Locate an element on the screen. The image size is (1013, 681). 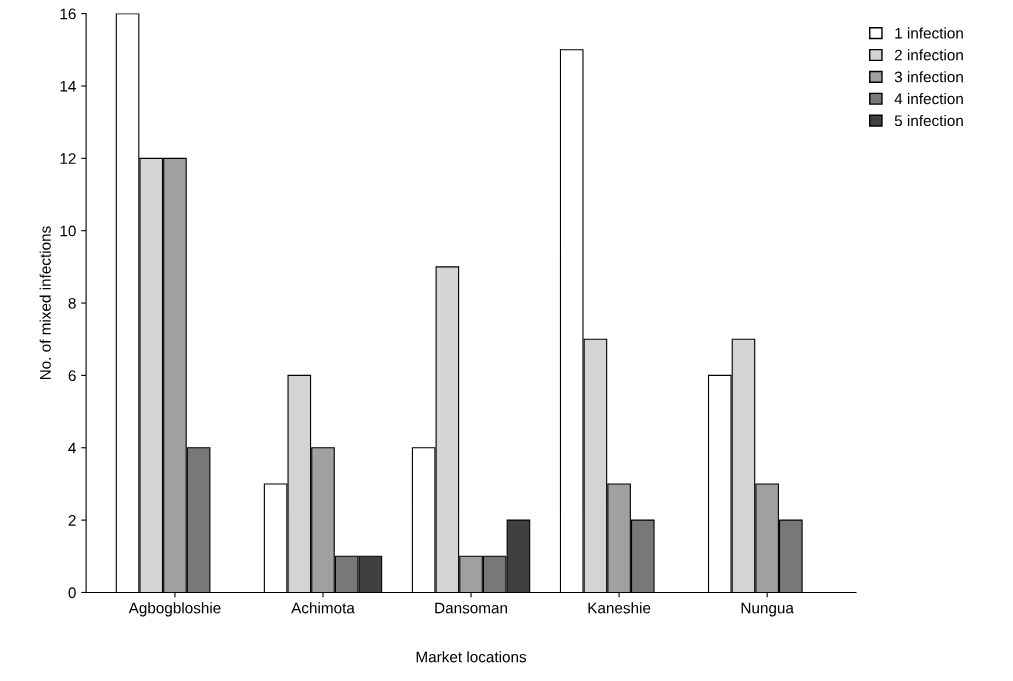
legend-label: 1 infection is located at coordinates (929, 33).